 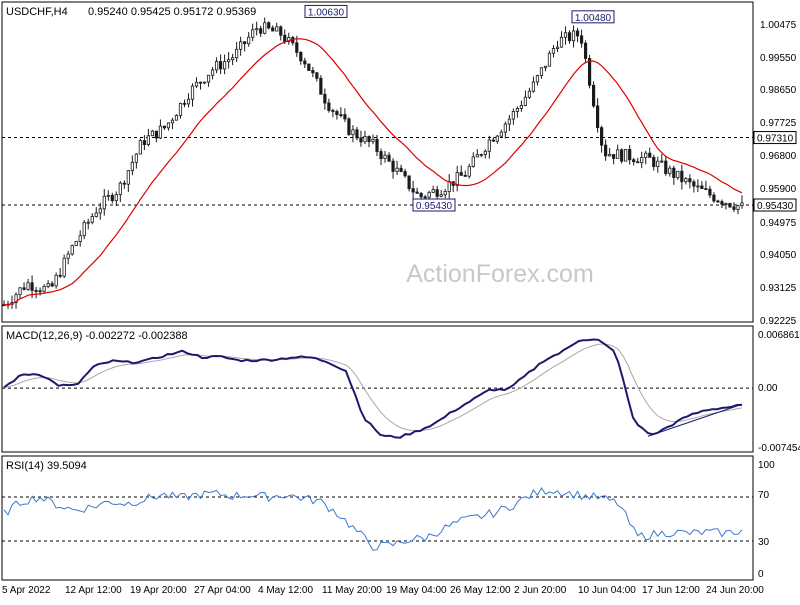 What do you see at coordinates (761, 574) in the screenshot?
I see `rsi-y-tick: 0` at bounding box center [761, 574].